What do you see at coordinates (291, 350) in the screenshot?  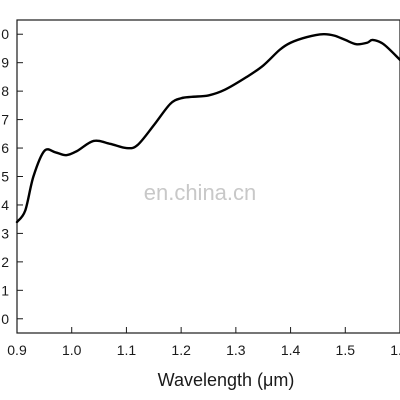 I see `x-tick-label: 1.4` at bounding box center [291, 350].